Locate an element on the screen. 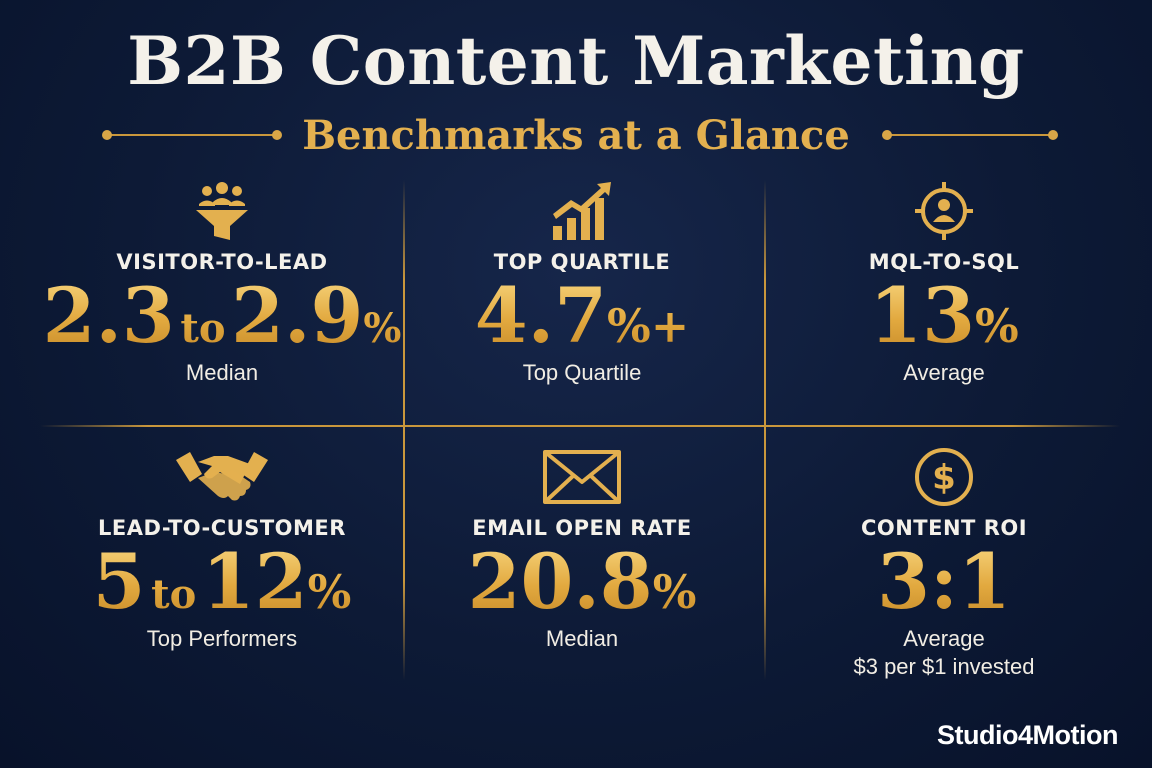 Image resolution: width=1152 pixels, height=768 pixels. brand-logo: Studio4Motion is located at coordinates (1027, 735).